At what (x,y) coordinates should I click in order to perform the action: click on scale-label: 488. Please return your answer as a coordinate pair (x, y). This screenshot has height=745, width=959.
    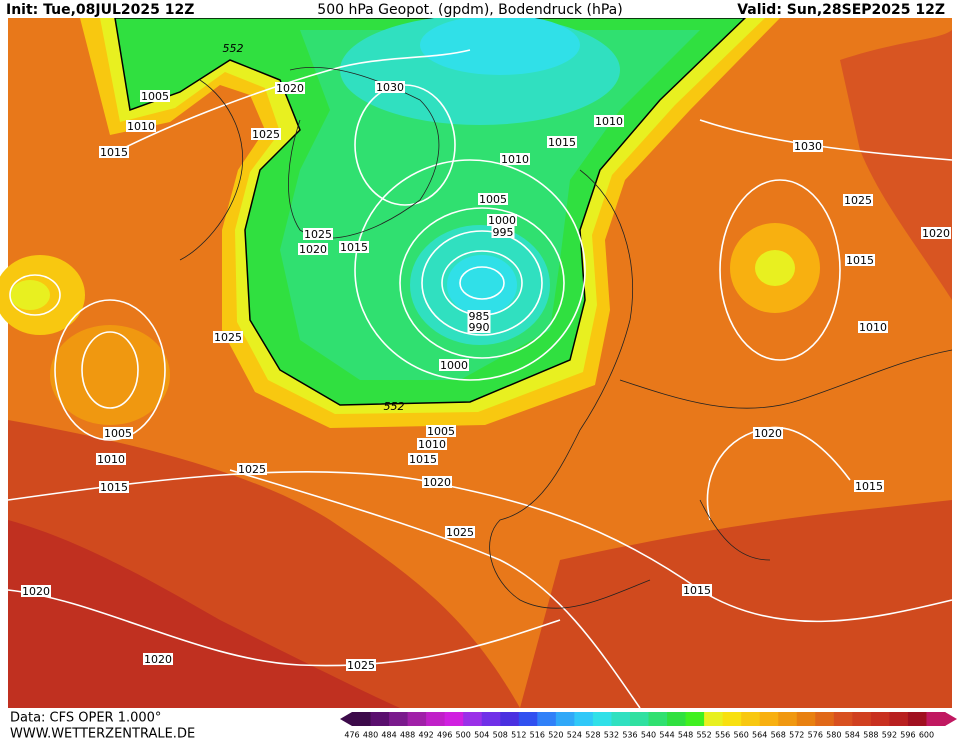
    Looking at the image, I should click on (407, 735).